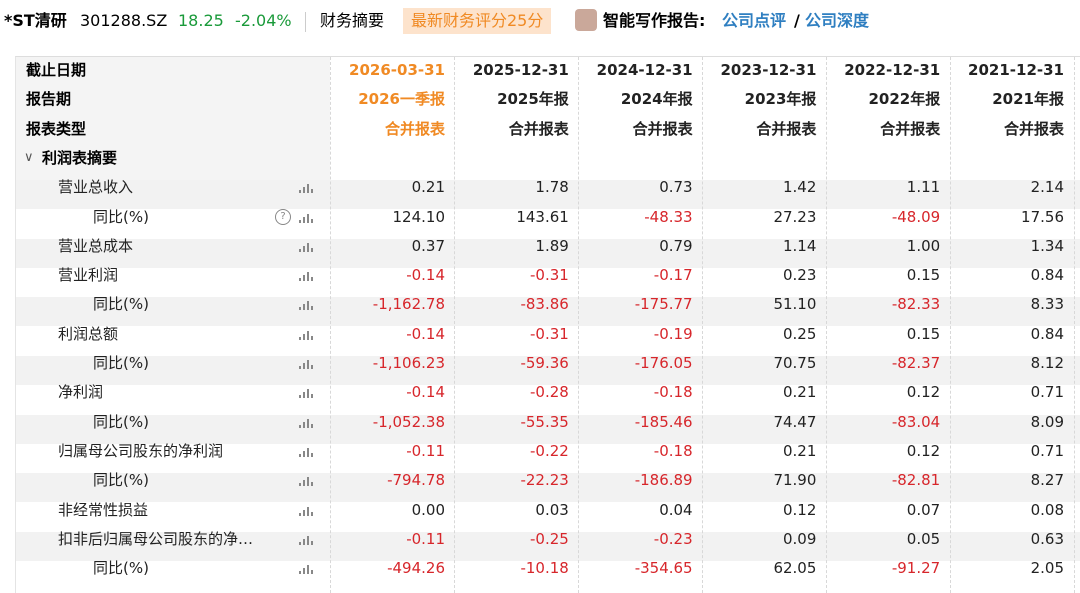 The height and width of the screenshot is (593, 1080). Describe the element at coordinates (56, 70) in the screenshot. I see `header-label: 截止日期` at that location.